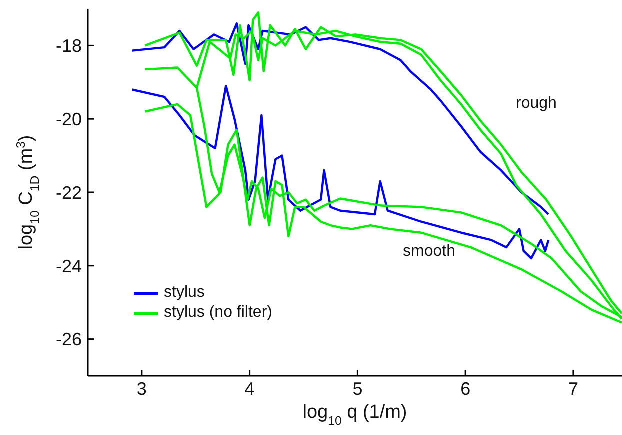 The width and height of the screenshot is (622, 435). What do you see at coordinates (465, 388) in the screenshot?
I see `x-tick-label: 6` at bounding box center [465, 388].